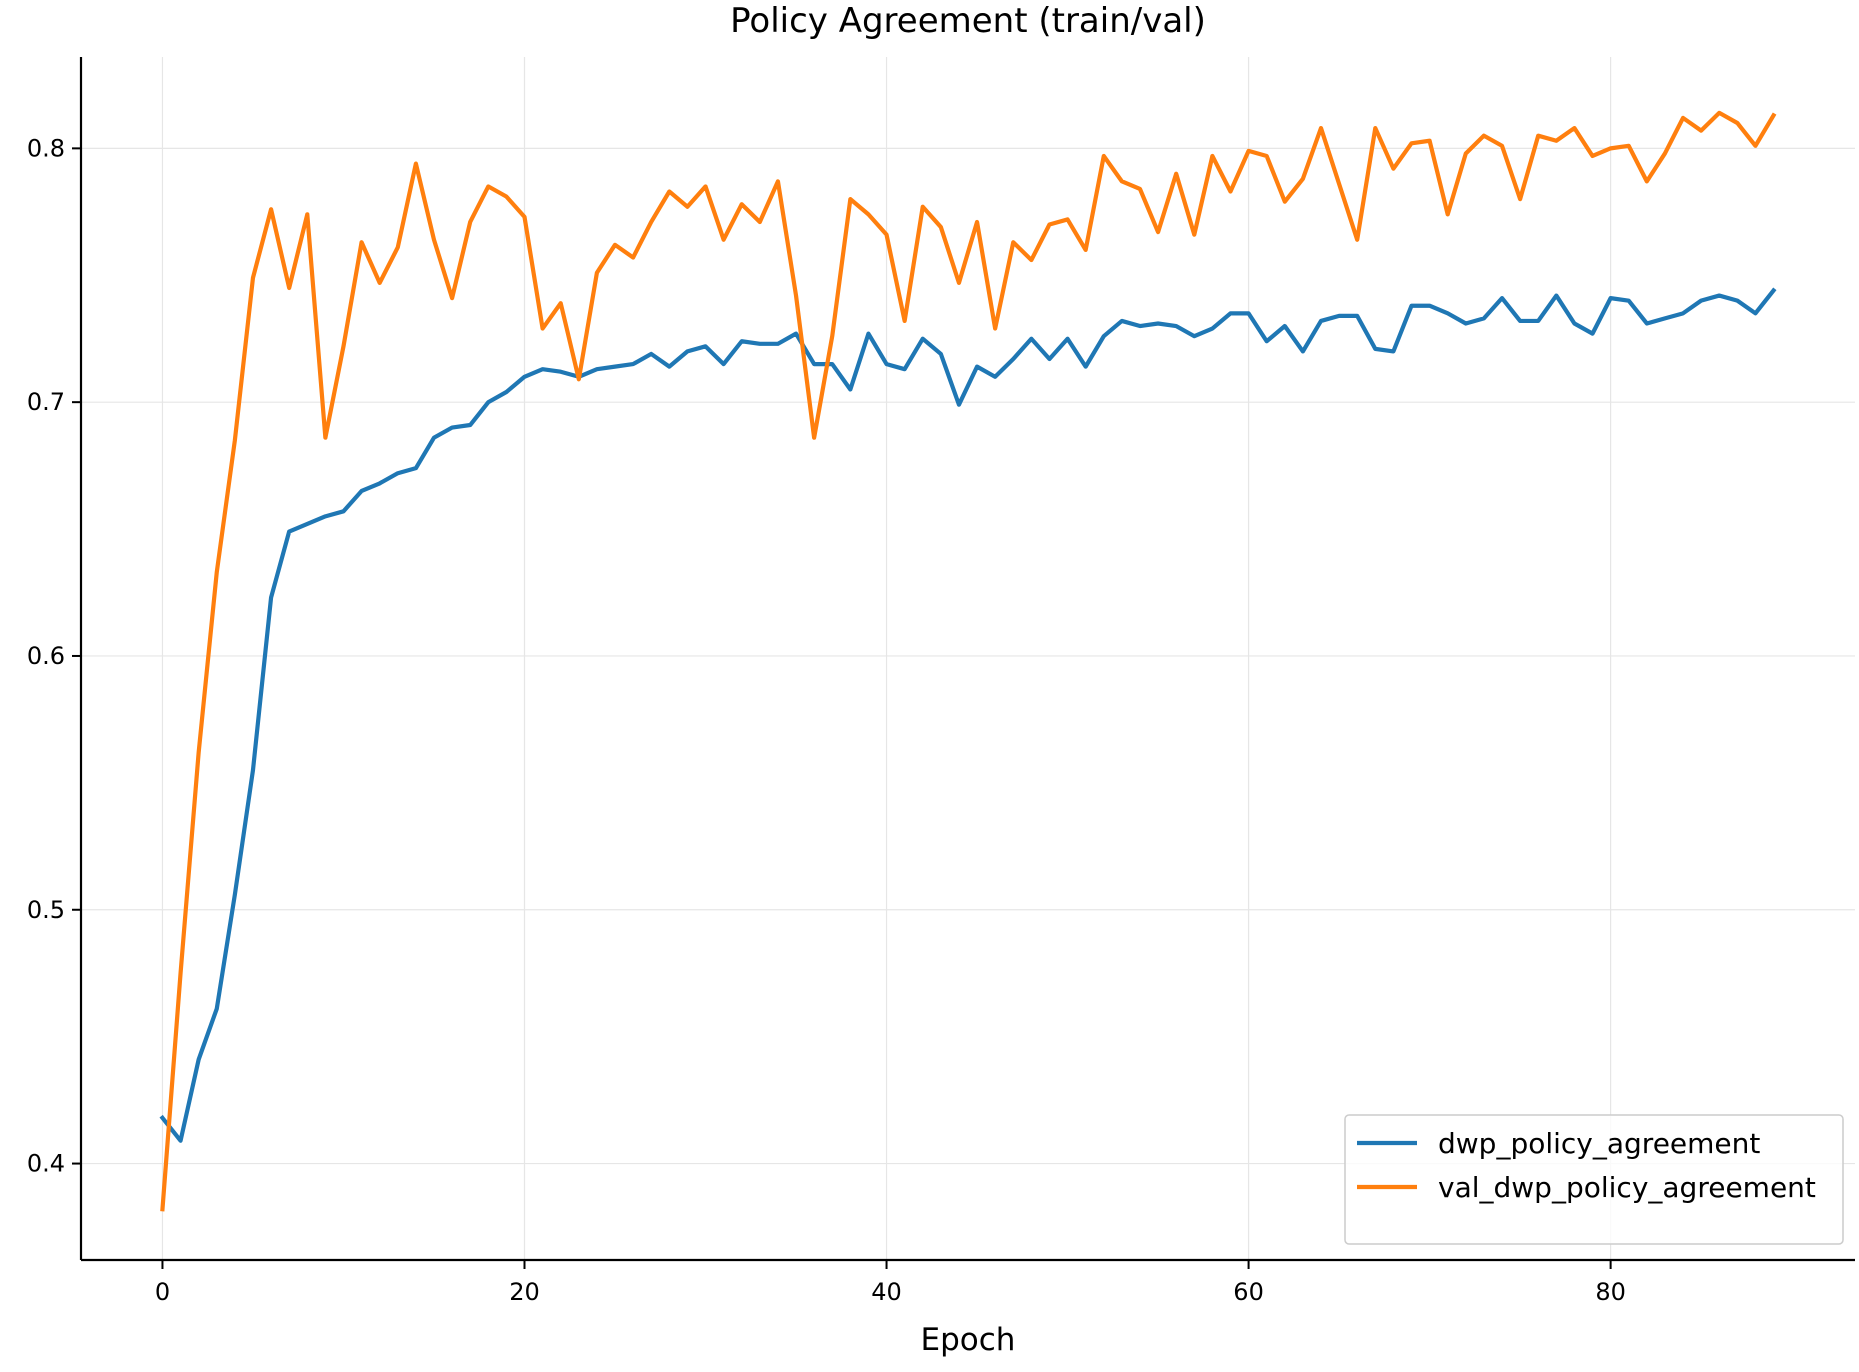  What do you see at coordinates (162, 1292) in the screenshot?
I see `x-tick-label: 0` at bounding box center [162, 1292].